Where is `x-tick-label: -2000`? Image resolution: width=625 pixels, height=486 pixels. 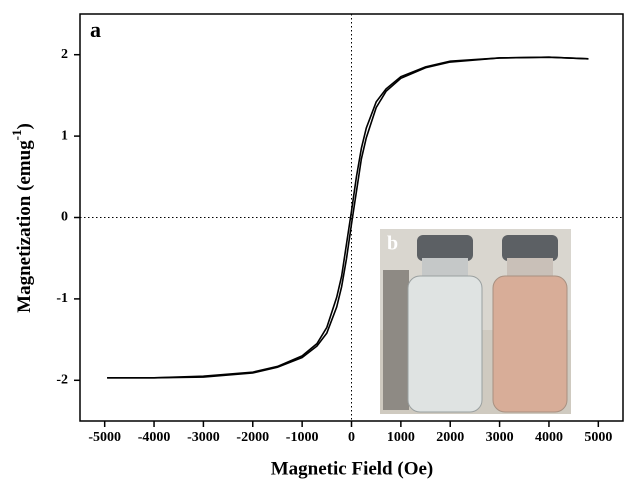
x-tick-label: -2000 is located at coordinates (252, 437).